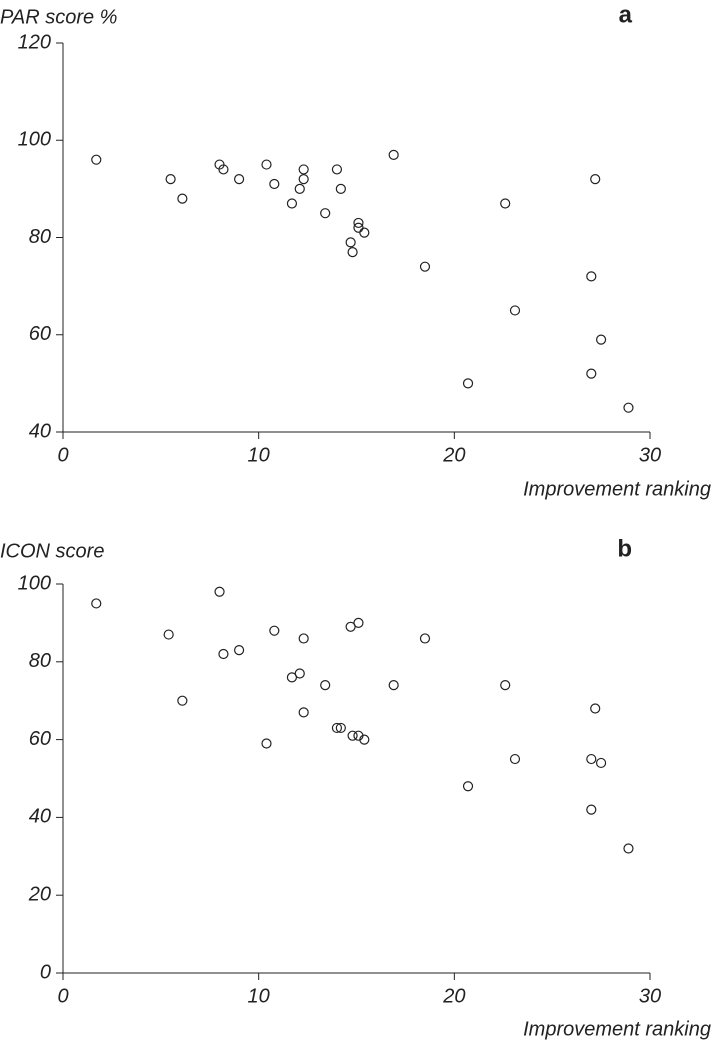 The width and height of the screenshot is (711, 1043). What do you see at coordinates (52, 551) in the screenshot?
I see `y-axis-title: ICON score` at bounding box center [52, 551].